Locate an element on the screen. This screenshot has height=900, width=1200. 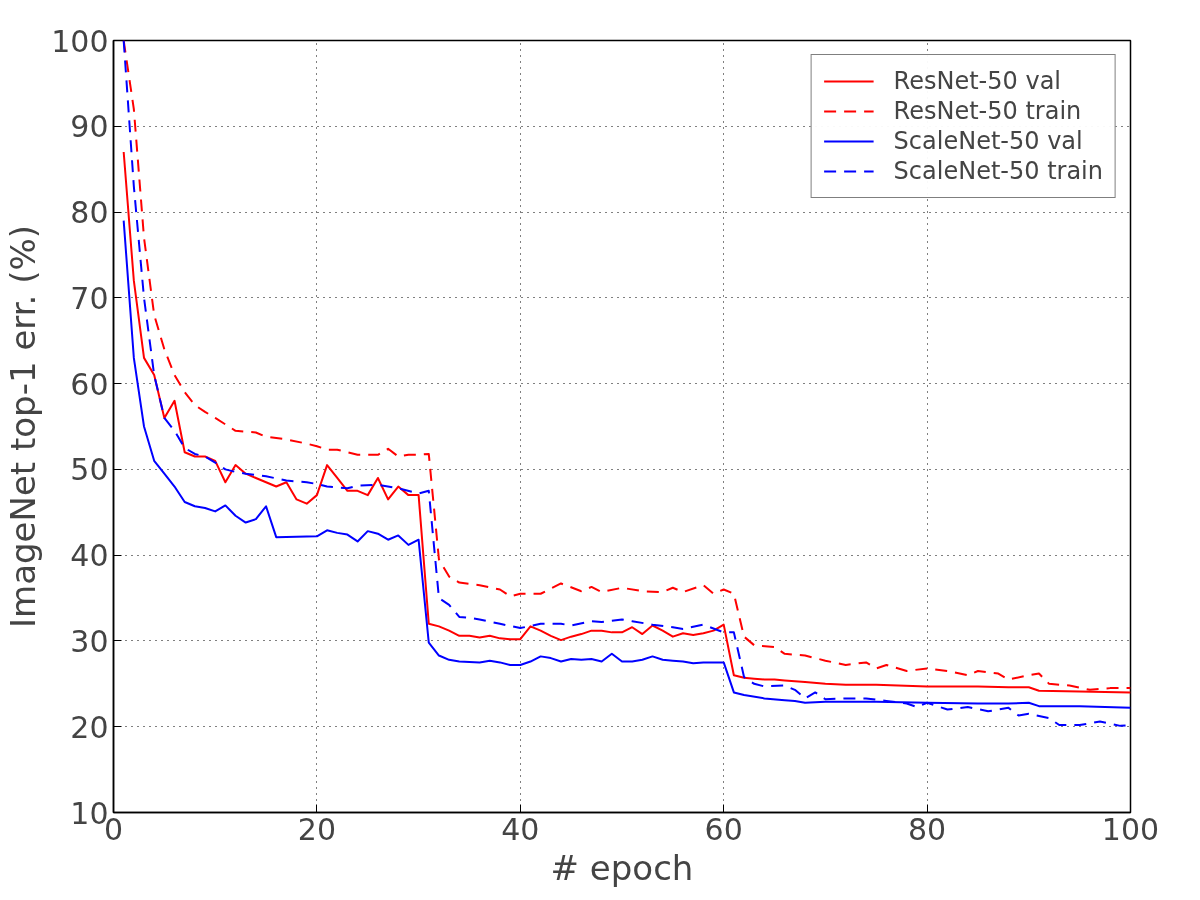
y-tick-label: 70 is located at coordinates (89, 298).